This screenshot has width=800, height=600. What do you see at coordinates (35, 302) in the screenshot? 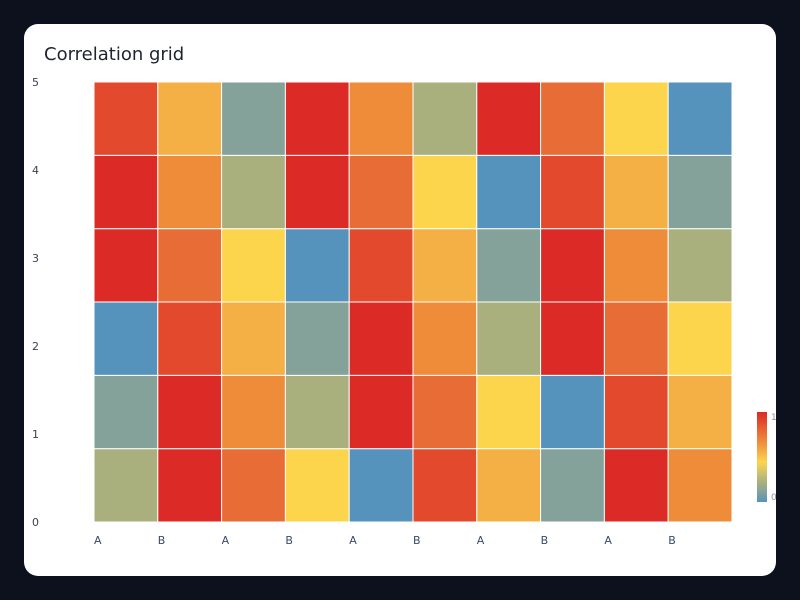
I see `y-axis-ticks: 0 1 2 3 4 5` at bounding box center [35, 302].